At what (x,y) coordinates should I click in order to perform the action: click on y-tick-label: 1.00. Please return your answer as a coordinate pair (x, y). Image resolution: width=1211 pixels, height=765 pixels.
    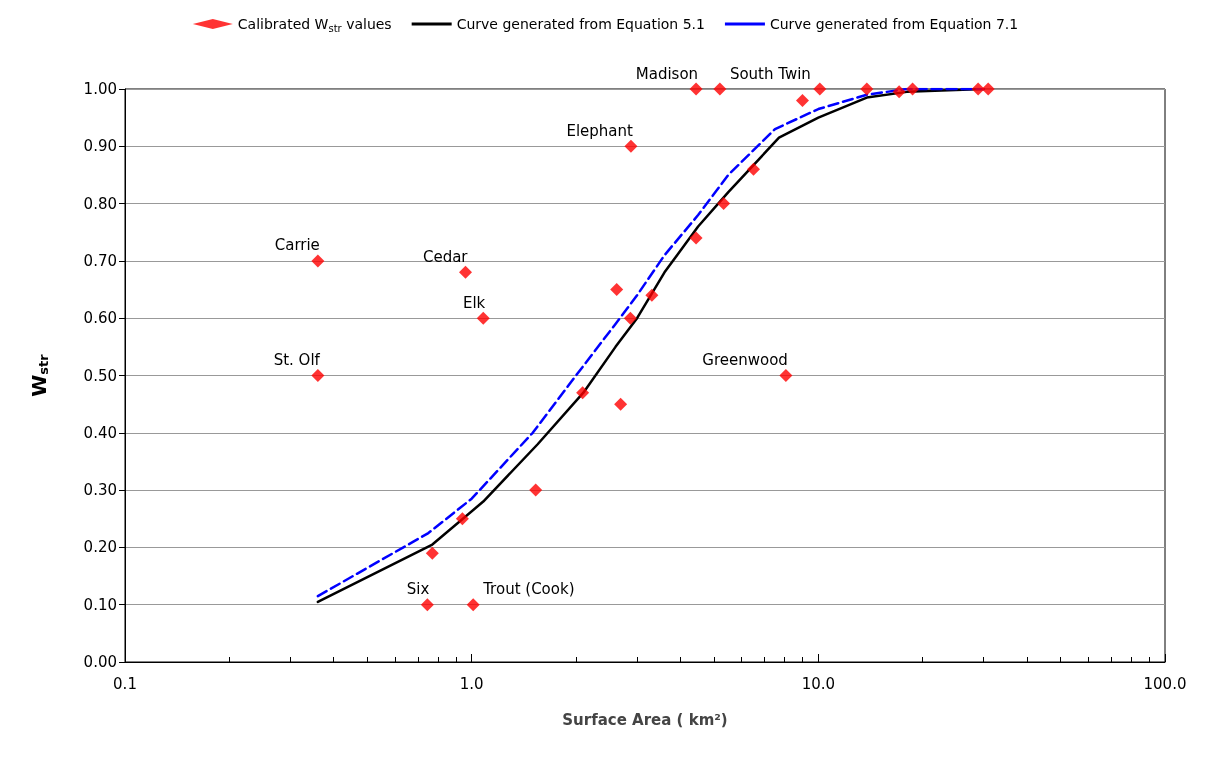
    Looking at the image, I should click on (100, 89).